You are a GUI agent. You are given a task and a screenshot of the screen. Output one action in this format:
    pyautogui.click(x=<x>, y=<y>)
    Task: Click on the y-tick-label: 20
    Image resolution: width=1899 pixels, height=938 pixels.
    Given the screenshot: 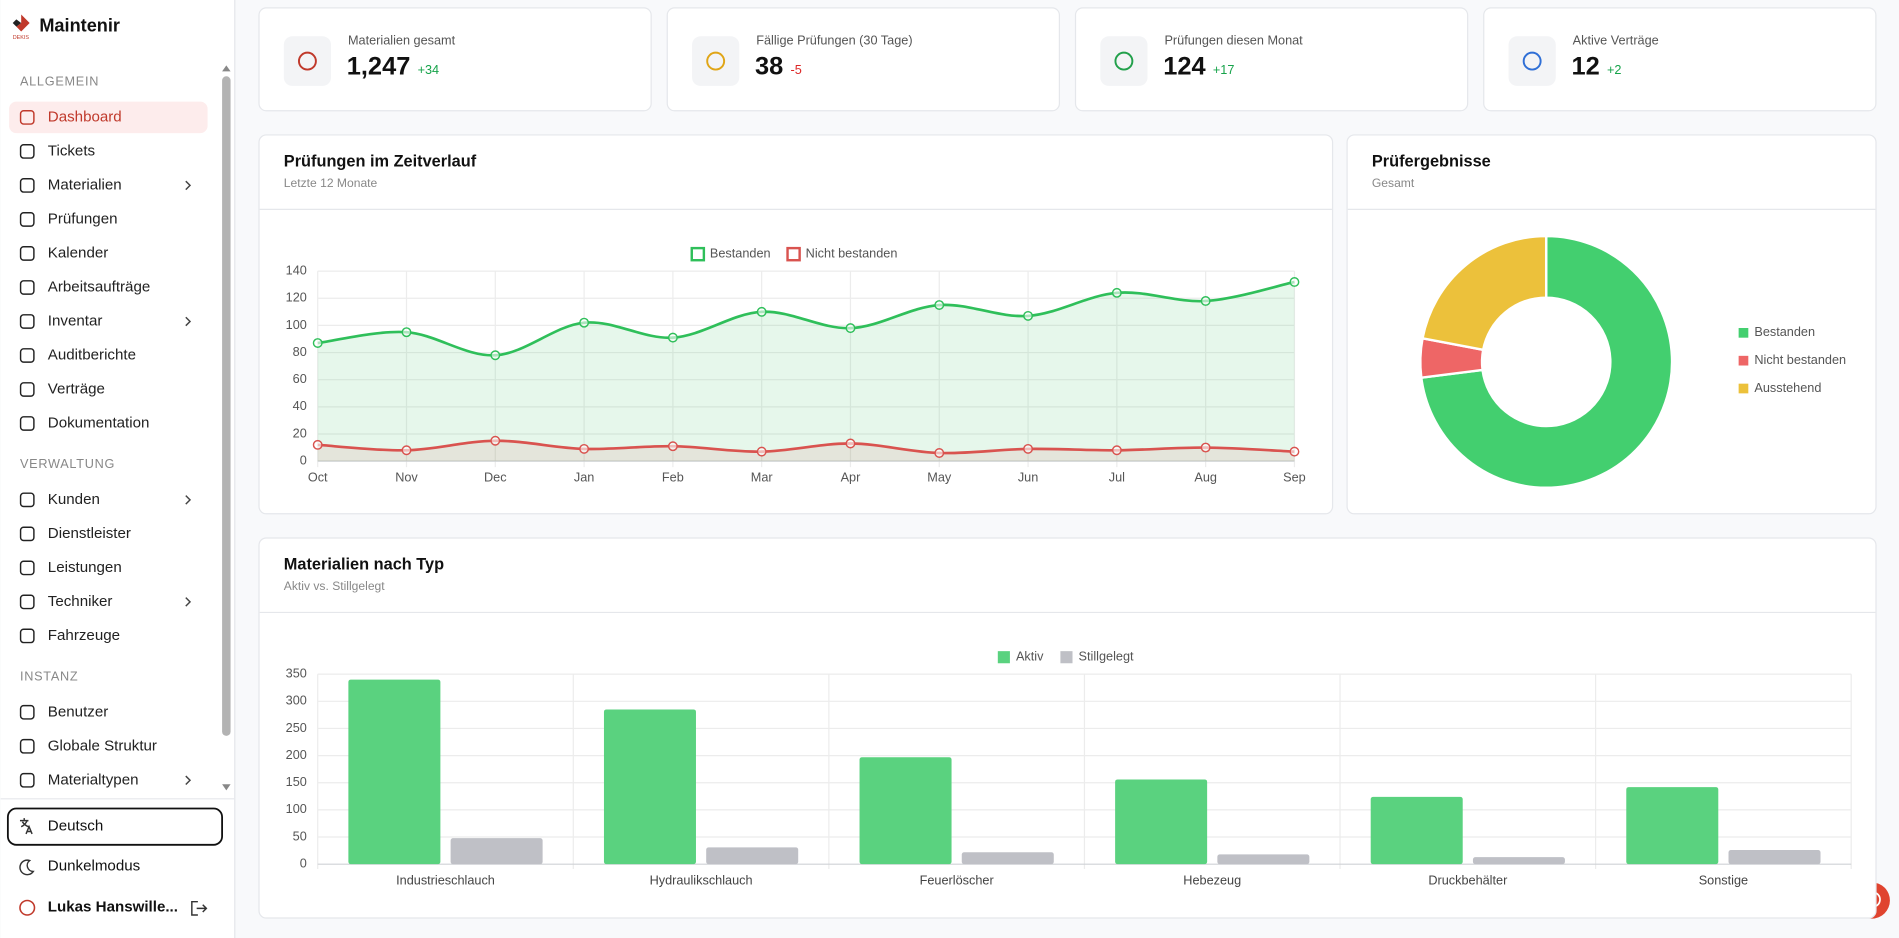 What is the action you would take?
    pyautogui.click(x=300, y=433)
    